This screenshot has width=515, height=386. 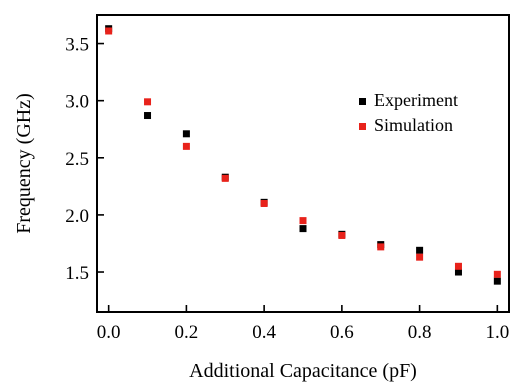 I want to click on x-tick-label: 0.4, so click(x=264, y=332).